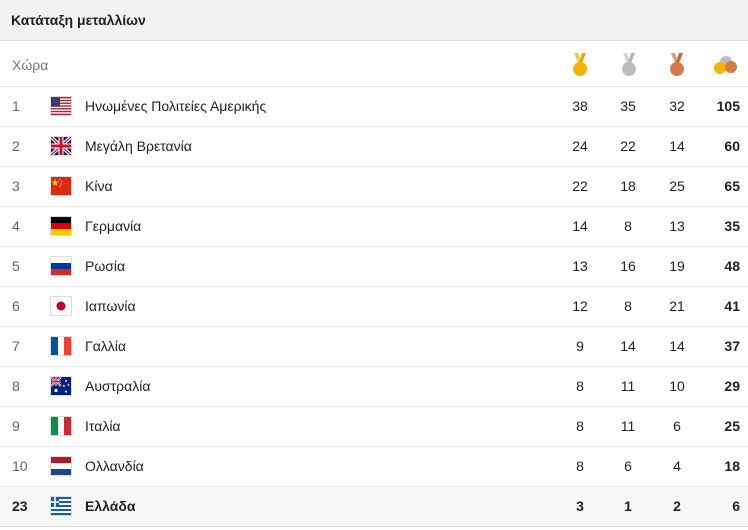 The image size is (748, 530). Describe the element at coordinates (20, 506) in the screenshot. I see `rank-cell: 23` at that location.